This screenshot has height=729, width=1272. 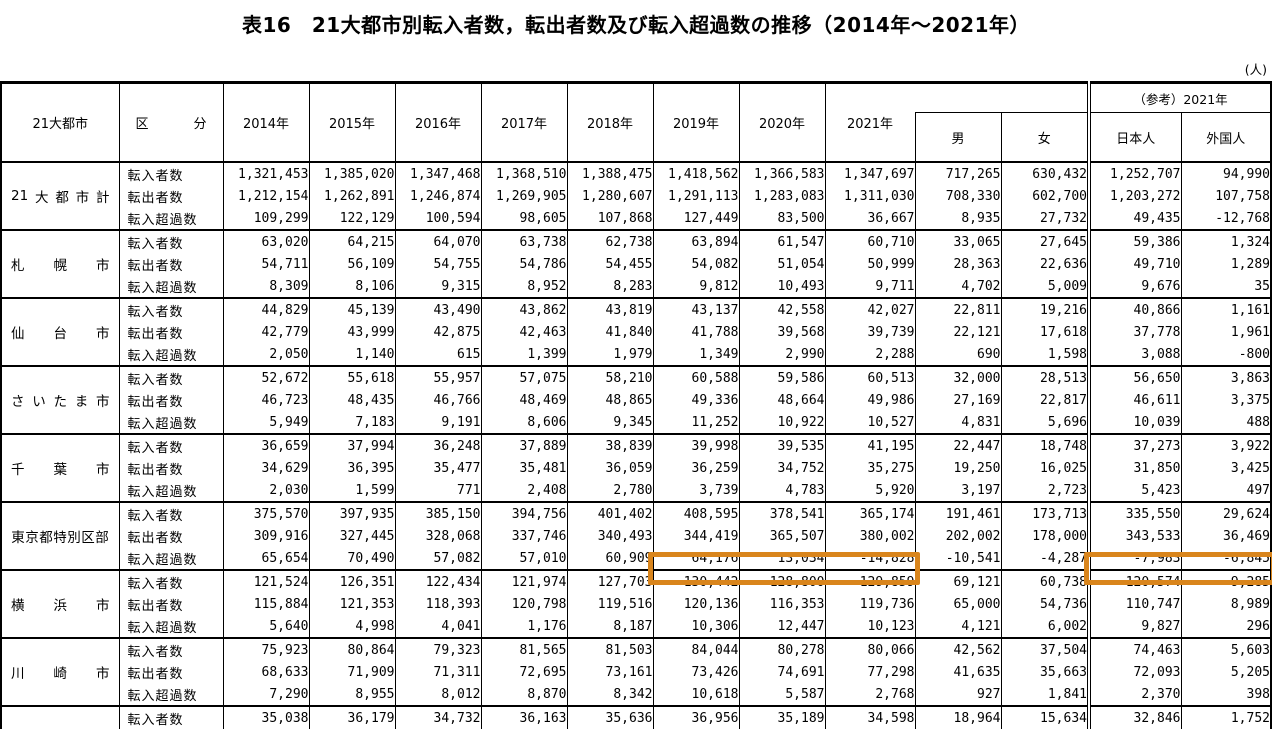 What do you see at coordinates (958, 604) in the screenshot?
I see `value-cell: 65,000` at bounding box center [958, 604].